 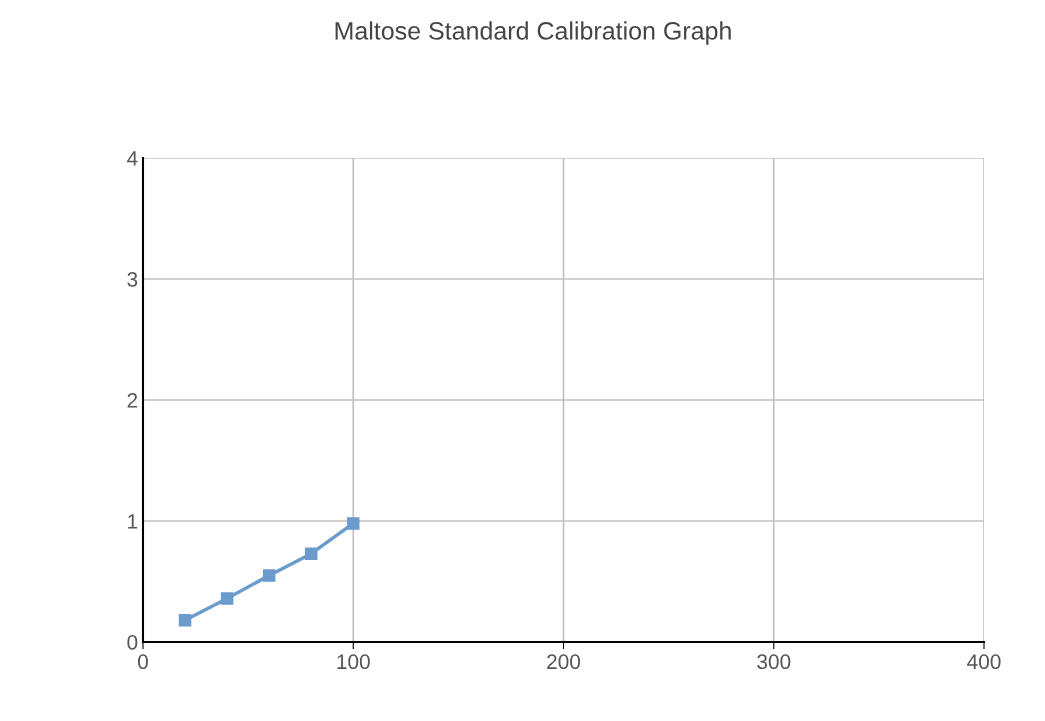 I want to click on x-tick-label: 300, so click(x=774, y=662).